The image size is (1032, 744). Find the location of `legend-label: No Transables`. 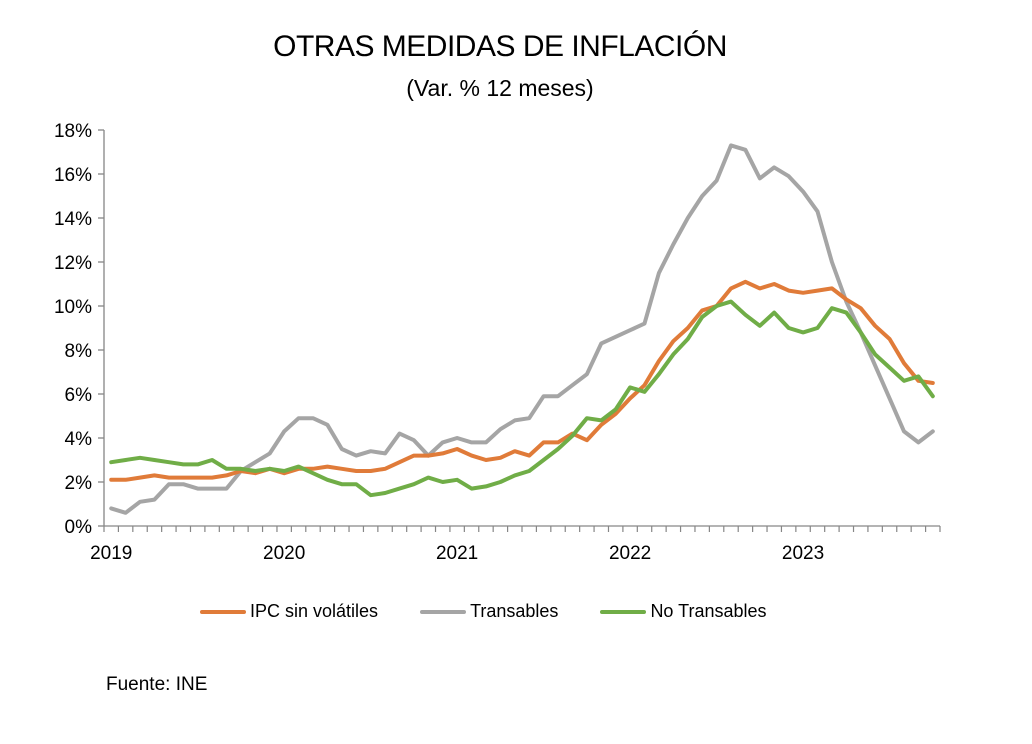

legend-label: No Transables is located at coordinates (708, 611).